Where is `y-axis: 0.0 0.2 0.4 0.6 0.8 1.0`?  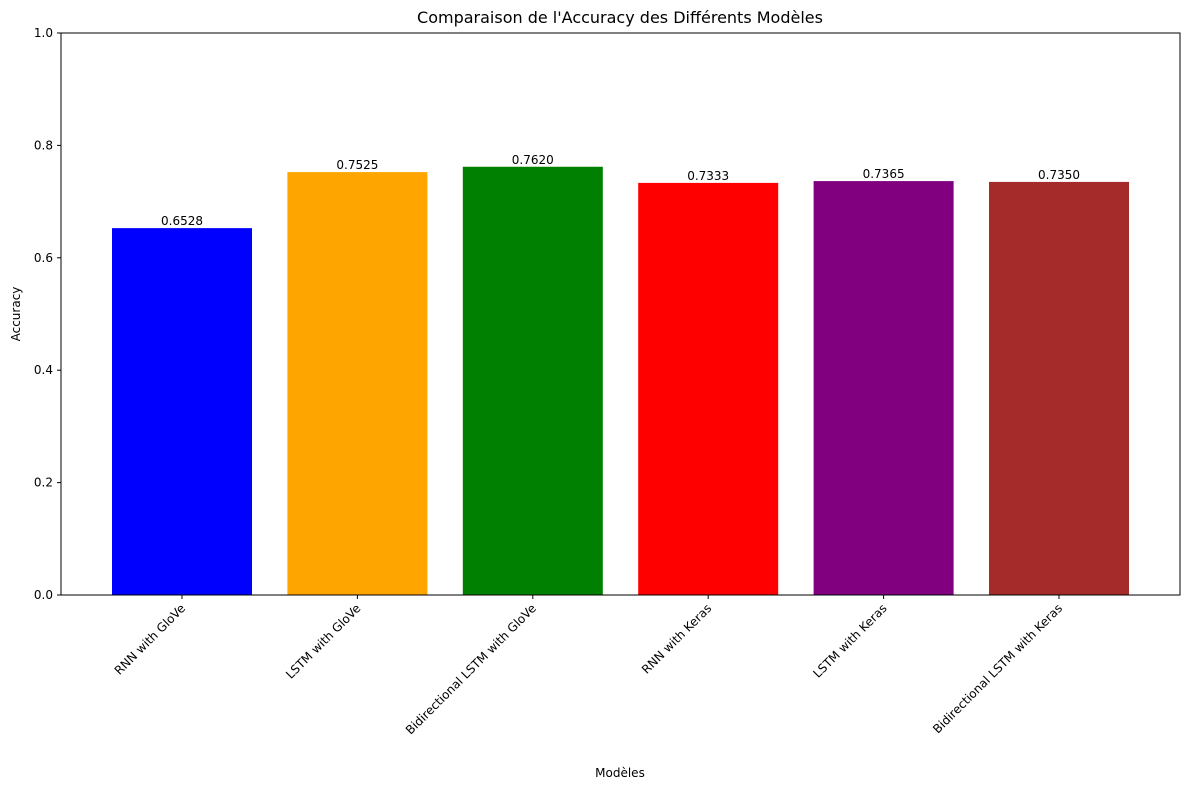 y-axis: 0.0 0.2 0.4 0.6 0.8 1.0 is located at coordinates (47, 314).